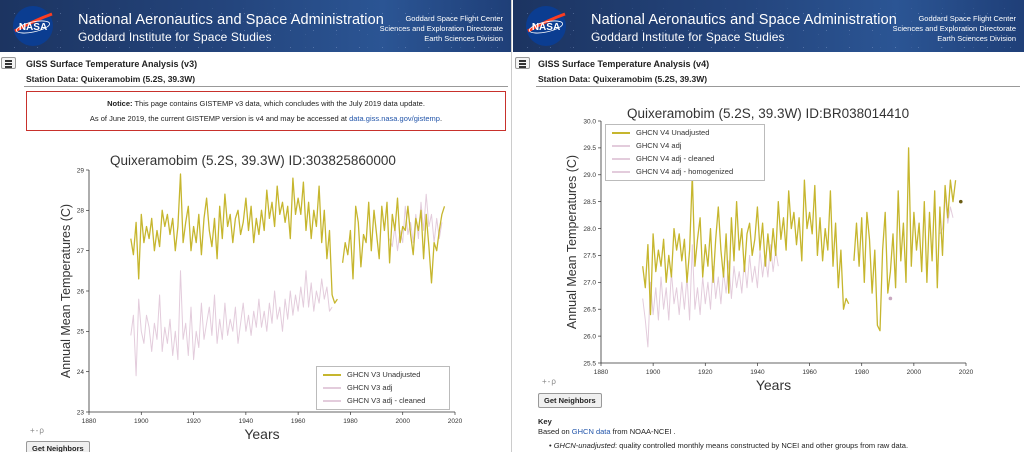 This screenshot has height=452, width=1024. I want to click on y-tick-label: 25.5, so click(589, 363).